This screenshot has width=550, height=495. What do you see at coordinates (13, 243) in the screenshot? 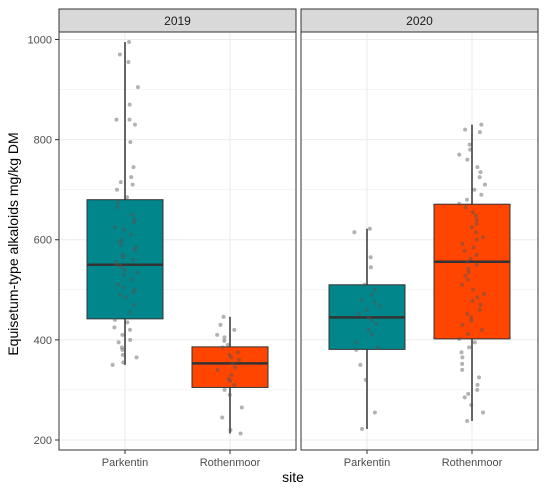
I see `y-axis-title: Equisetum-type alkaloids mg/kg DM` at bounding box center [13, 243].